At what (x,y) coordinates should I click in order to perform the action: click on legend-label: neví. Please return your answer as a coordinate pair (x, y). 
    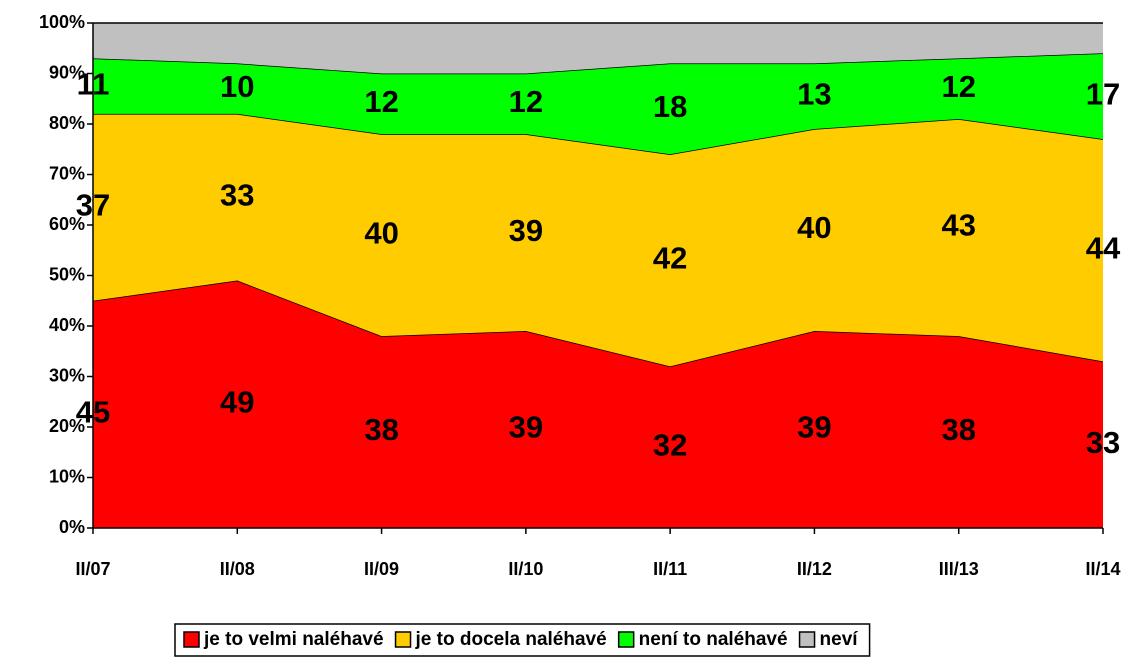
    Looking at the image, I should click on (839, 639).